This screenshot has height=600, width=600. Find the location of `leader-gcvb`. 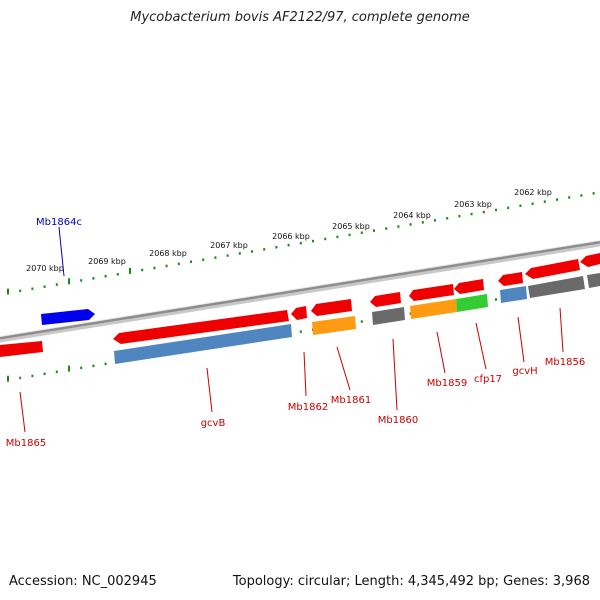

leader-gcvb is located at coordinates (209, 390).